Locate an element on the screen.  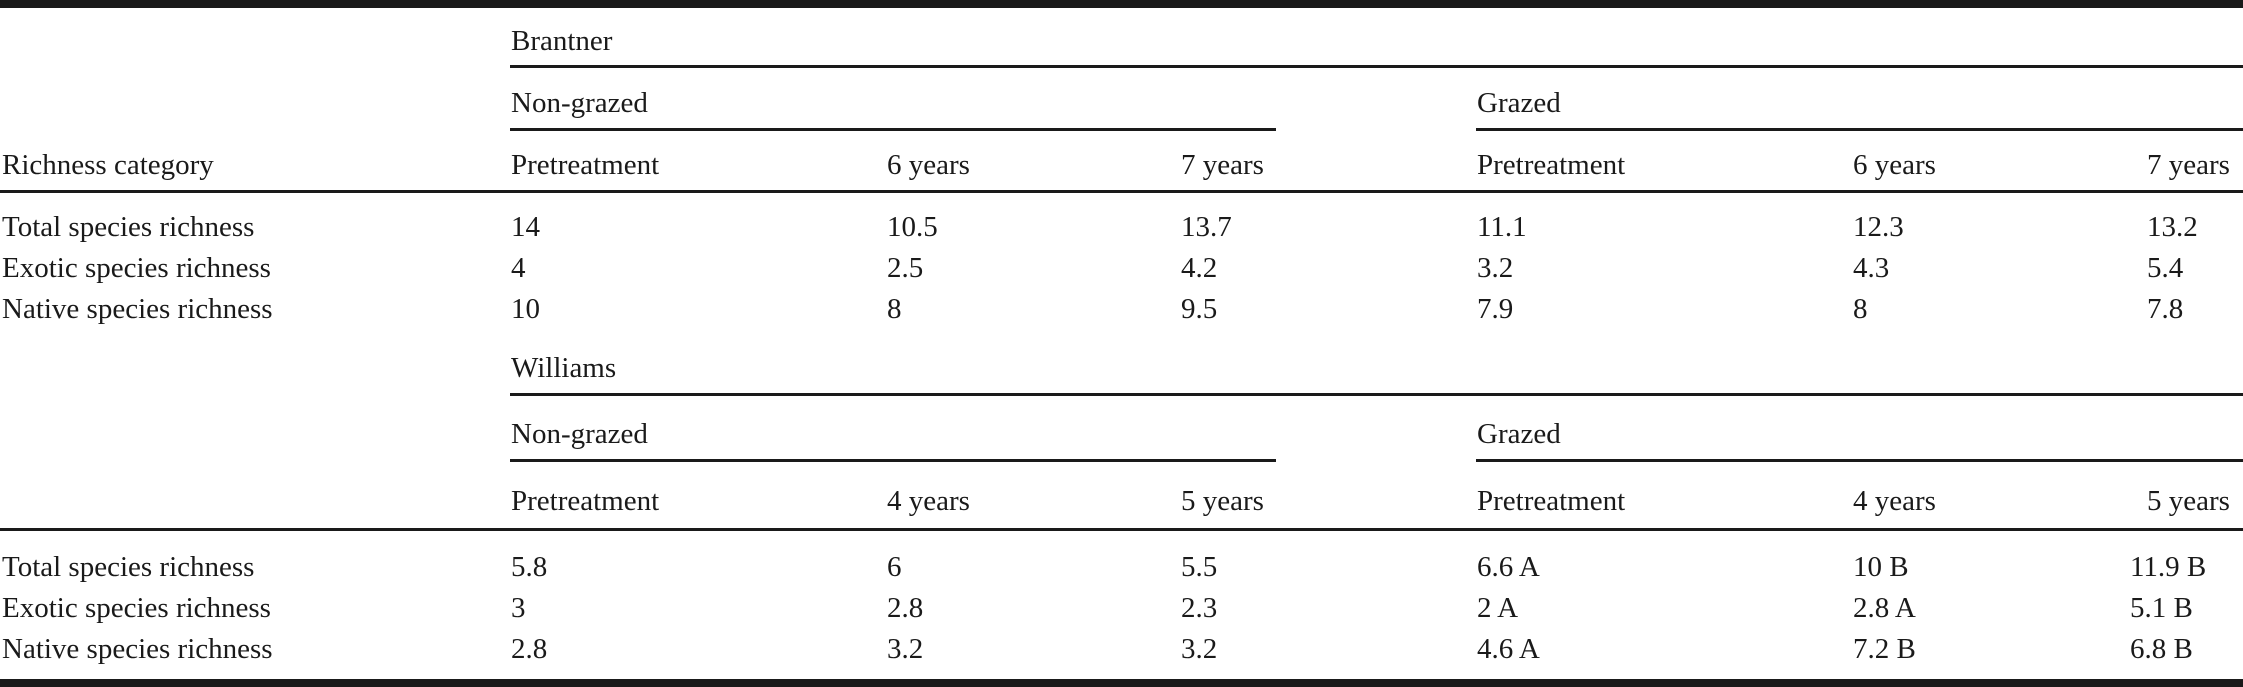
site-name-brantner: Brantner is located at coordinates (562, 41).